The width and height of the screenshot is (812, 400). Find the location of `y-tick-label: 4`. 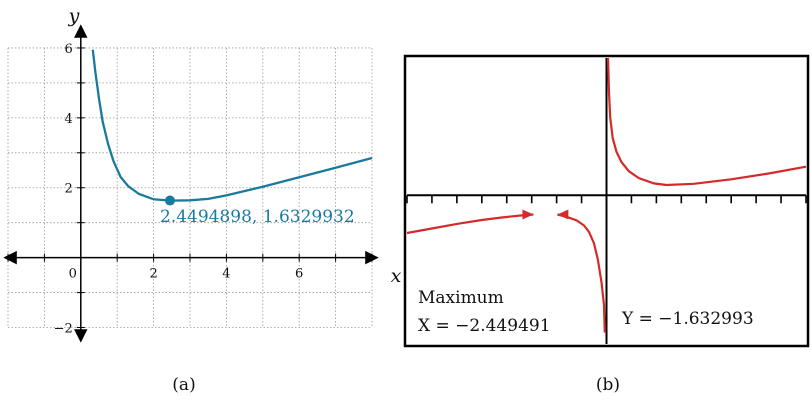

y-tick-label: 4 is located at coordinates (69, 119).